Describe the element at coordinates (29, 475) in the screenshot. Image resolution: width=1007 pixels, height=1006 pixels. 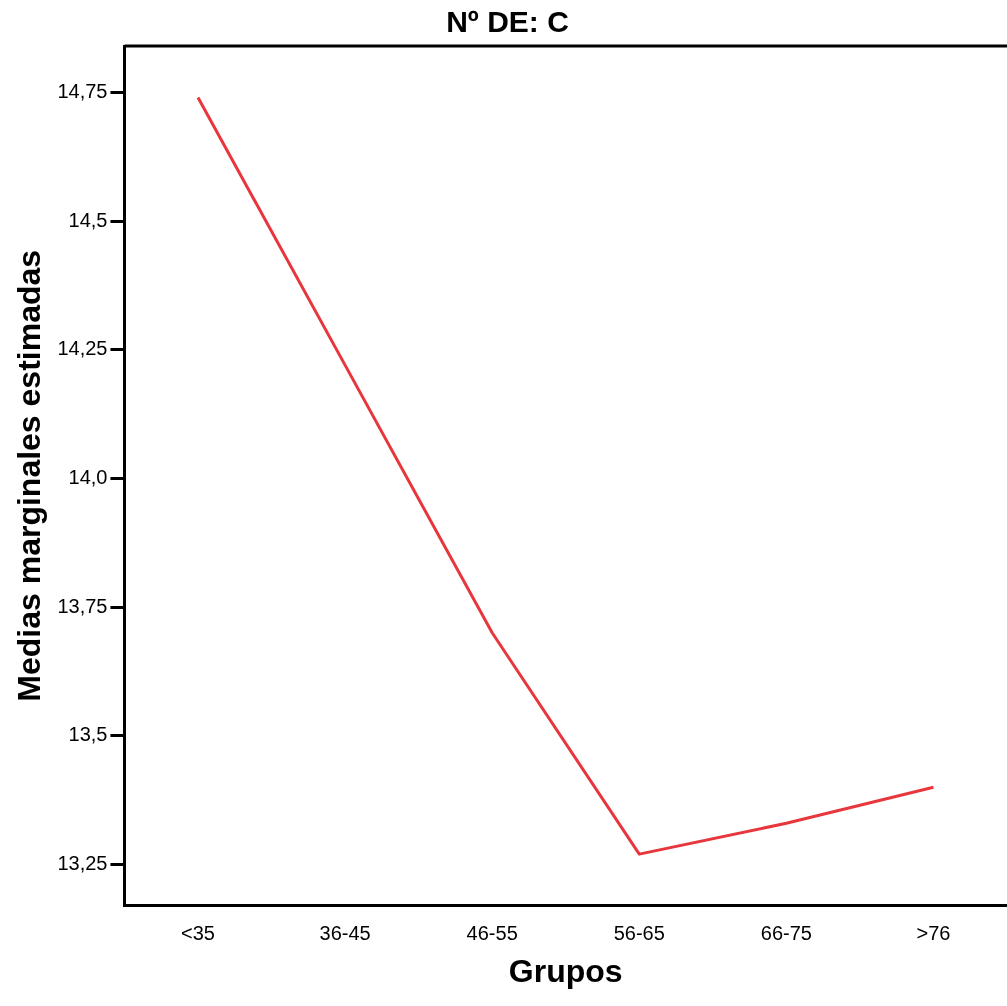
I see `y-axis-title: Medias marginales estimadas` at that location.